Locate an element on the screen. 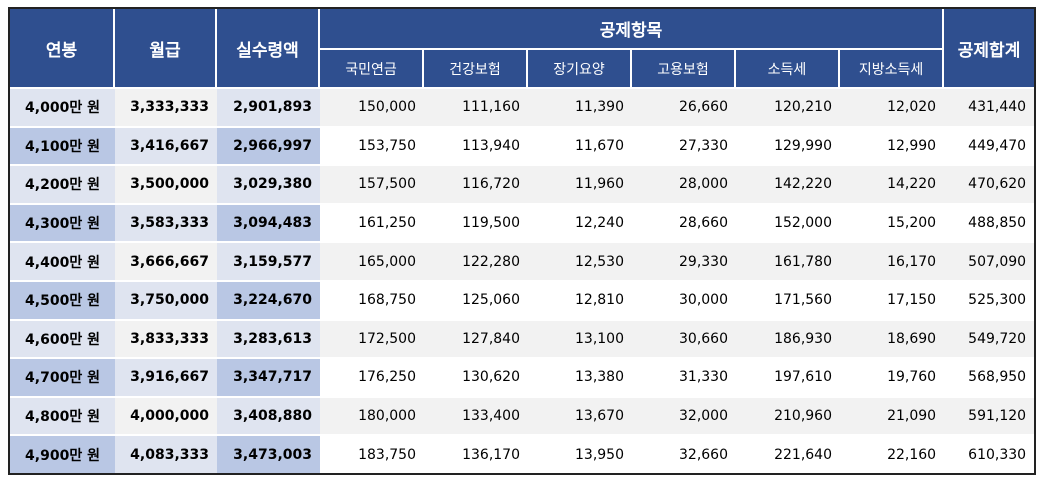 This screenshot has width=1038, height=477. header-income-tax: 소득세 is located at coordinates (788, 69).